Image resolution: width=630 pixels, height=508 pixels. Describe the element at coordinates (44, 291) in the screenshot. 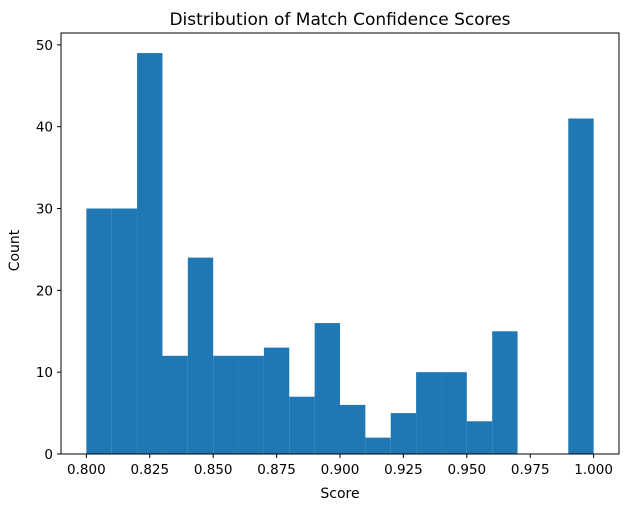

I see `y-tick-label: 20` at that location.